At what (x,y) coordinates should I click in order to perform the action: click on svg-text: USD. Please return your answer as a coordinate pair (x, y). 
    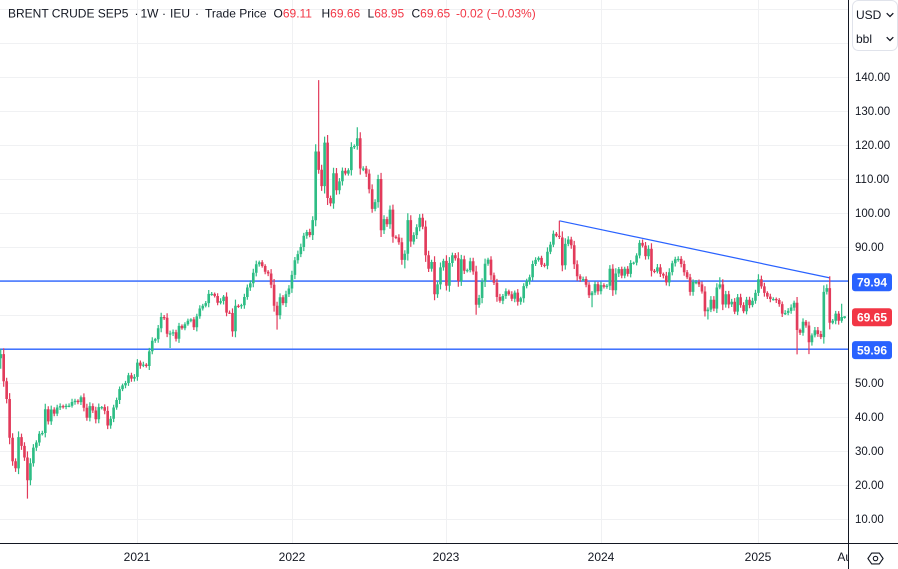
    Looking at the image, I should click on (869, 15).